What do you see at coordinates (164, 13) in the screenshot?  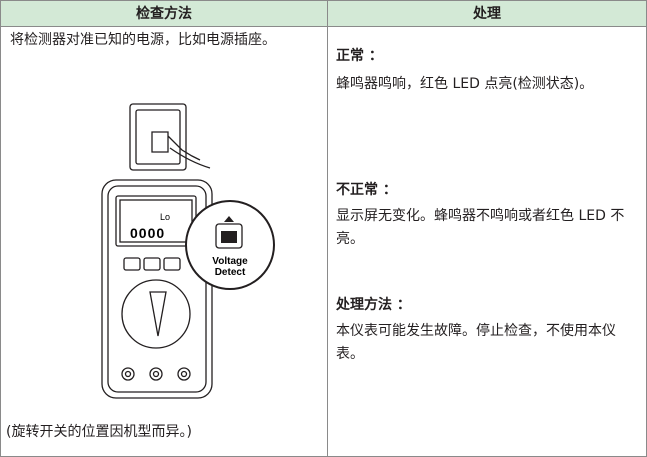 I see `header-cell: 检查方法` at bounding box center [164, 13].